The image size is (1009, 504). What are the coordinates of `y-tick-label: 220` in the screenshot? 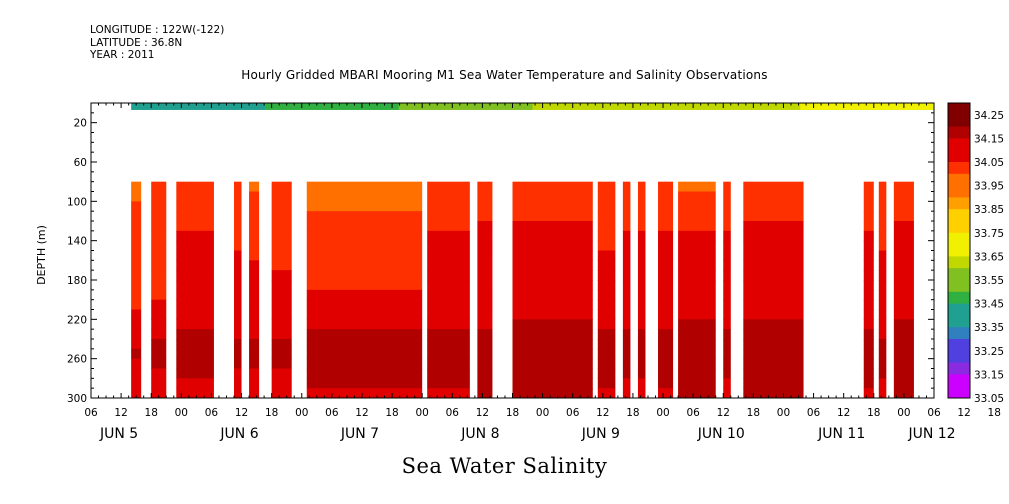 It's located at (77, 320).